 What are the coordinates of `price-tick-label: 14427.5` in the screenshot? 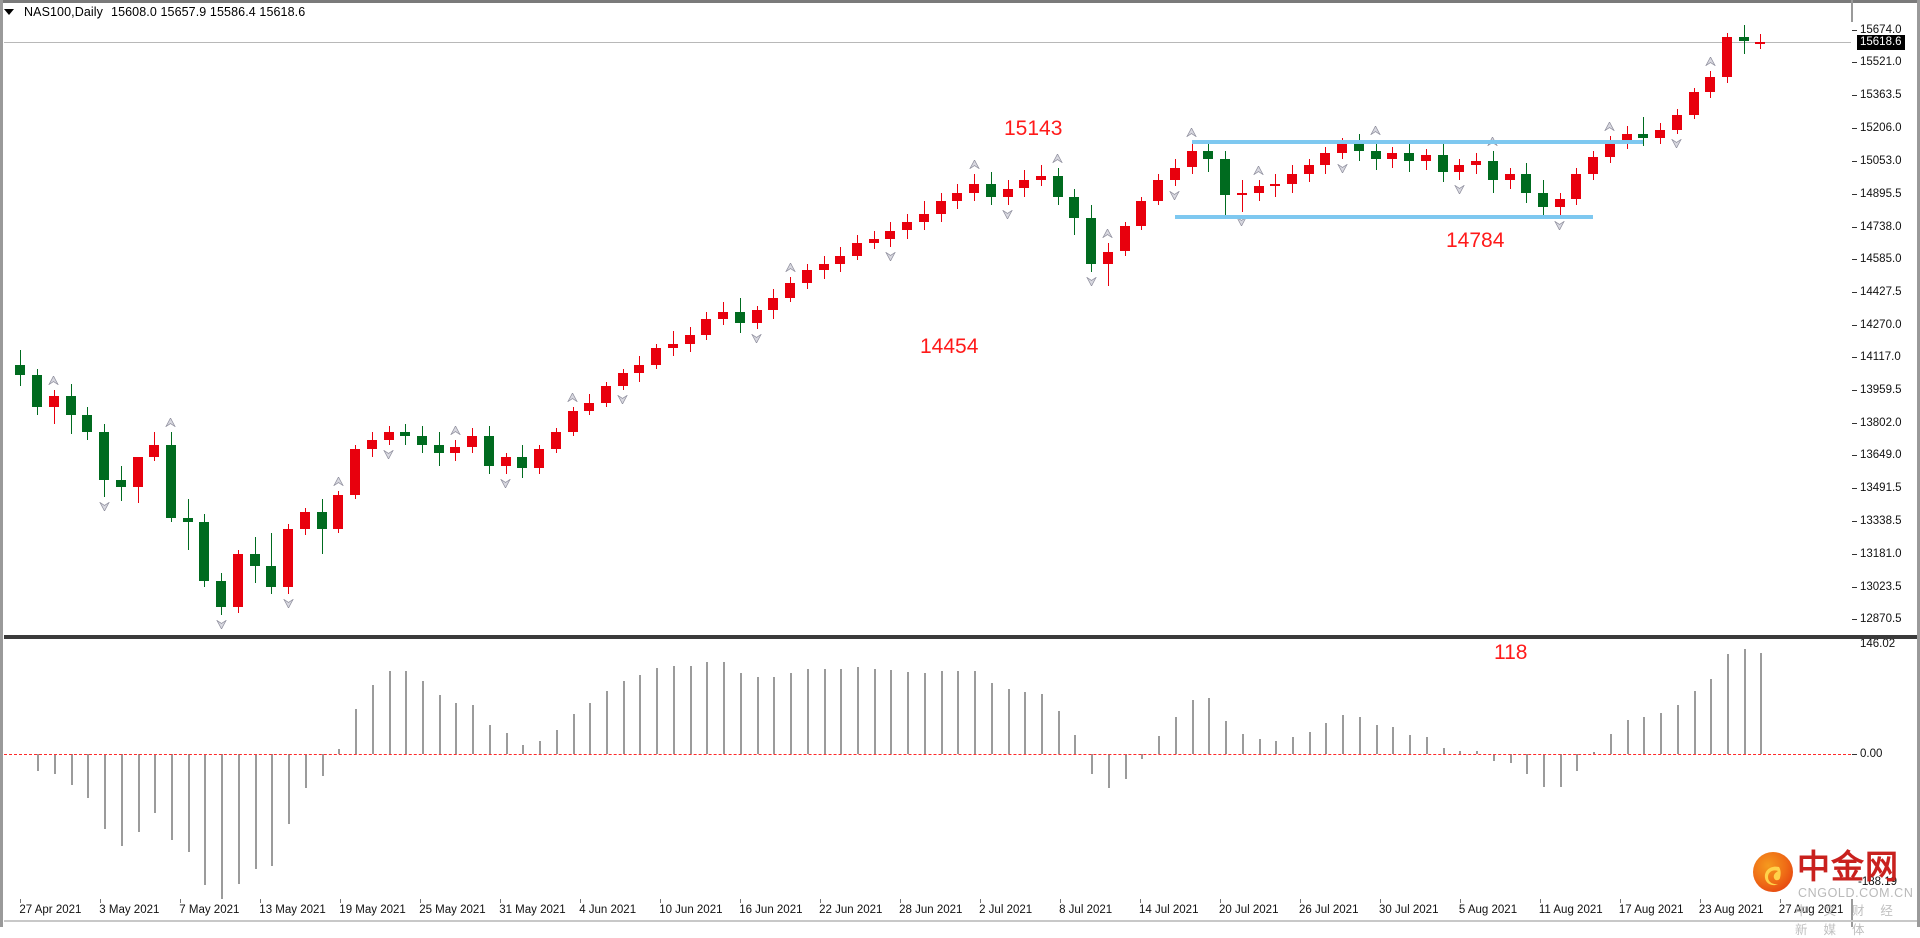 It's located at (1881, 291).